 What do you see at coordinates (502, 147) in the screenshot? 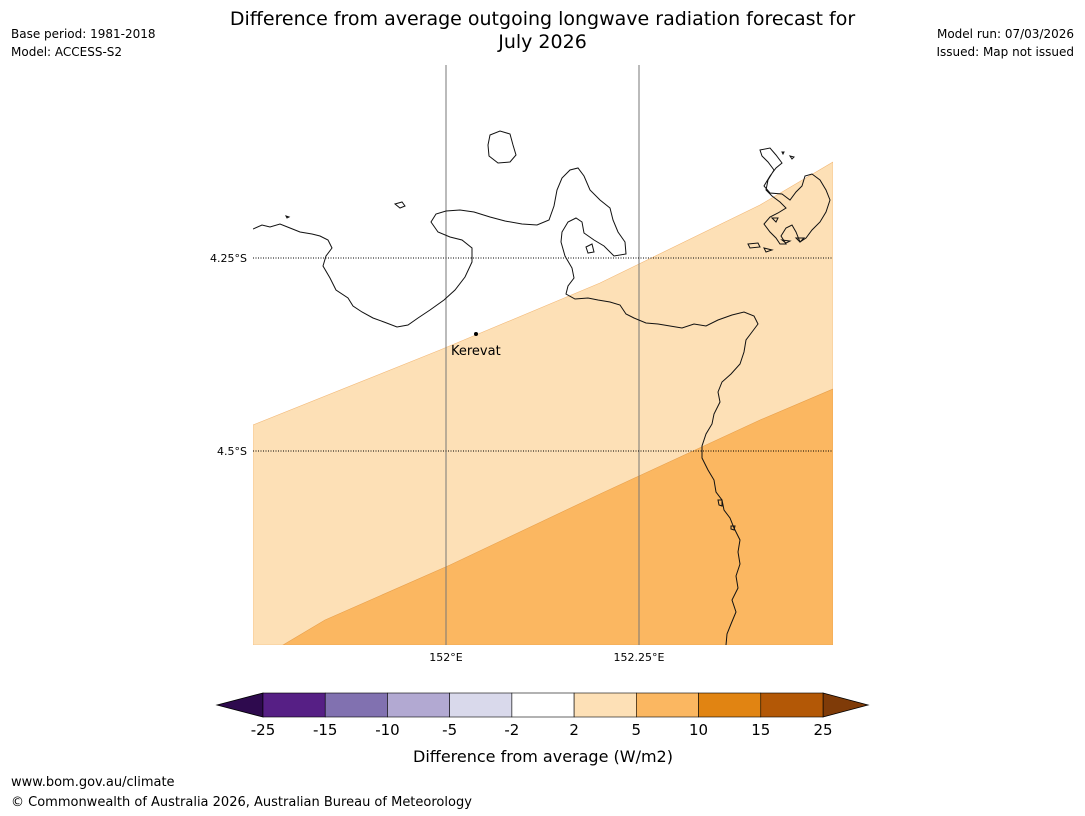
I see `islet-north` at bounding box center [502, 147].